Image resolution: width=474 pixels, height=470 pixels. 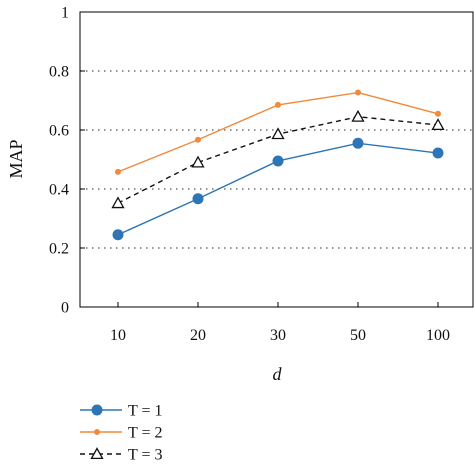 What do you see at coordinates (278, 374) in the screenshot?
I see `x-axis-label: d` at bounding box center [278, 374].